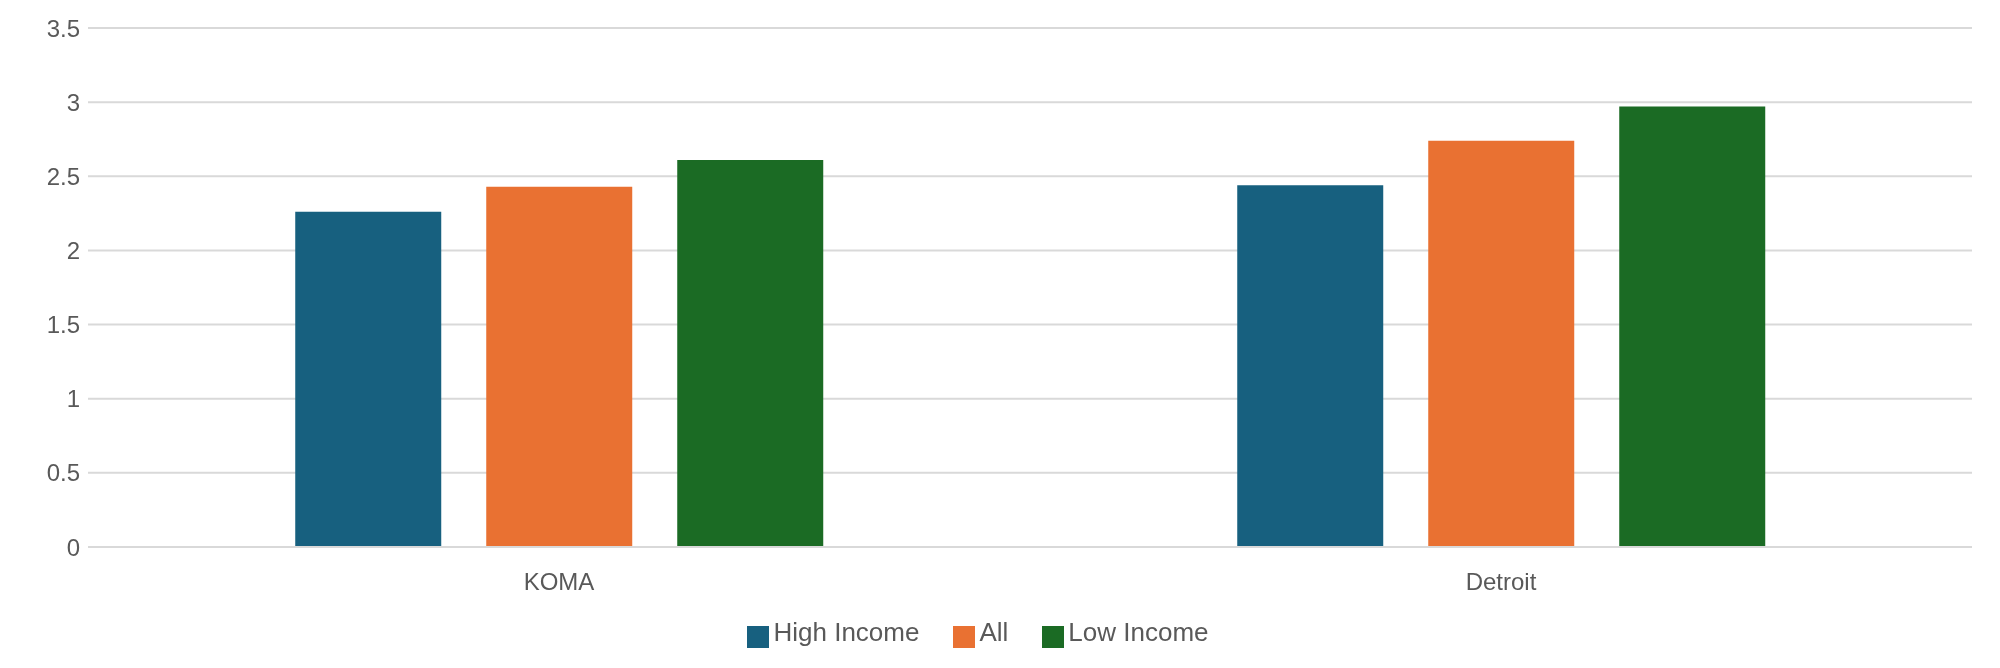 The image size is (2000, 668). I want to click on y-tick-label: 3, so click(73, 102).